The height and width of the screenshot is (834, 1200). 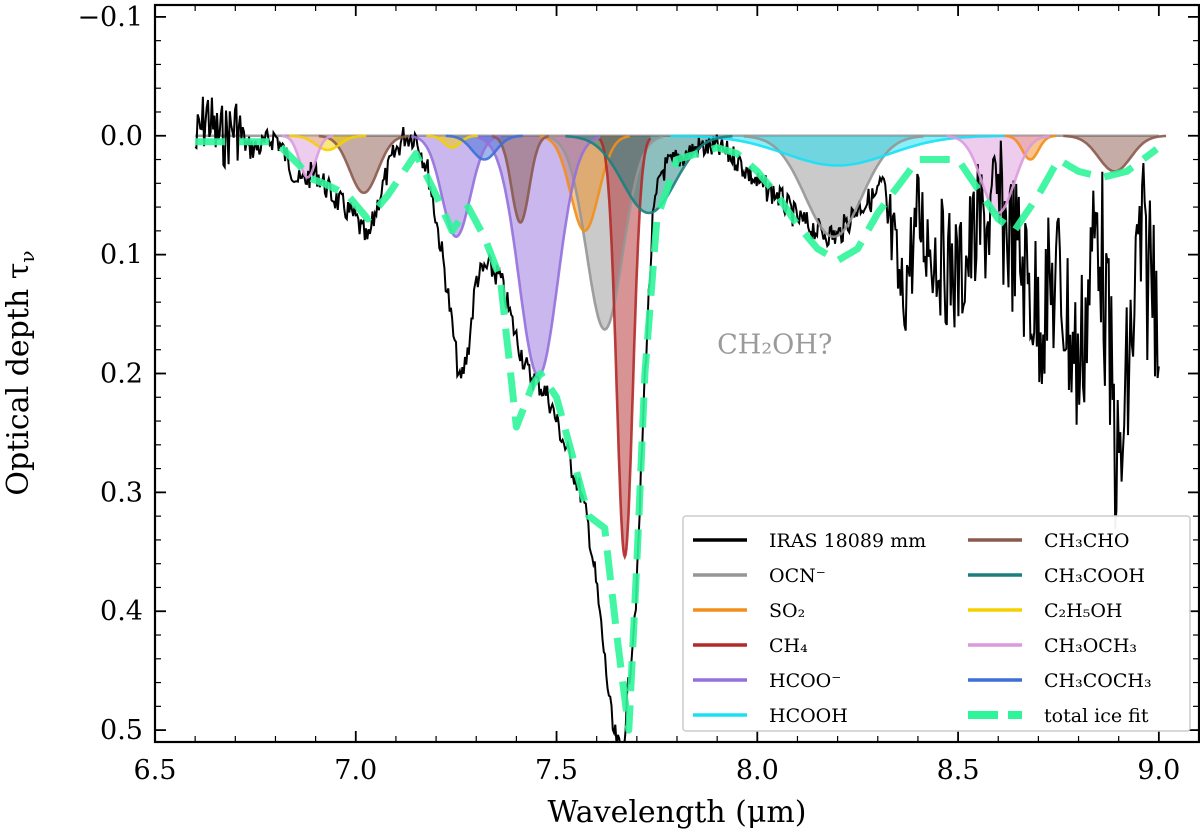 What do you see at coordinates (355, 770) in the screenshot?
I see `x-tick-label: 7.0` at bounding box center [355, 770].